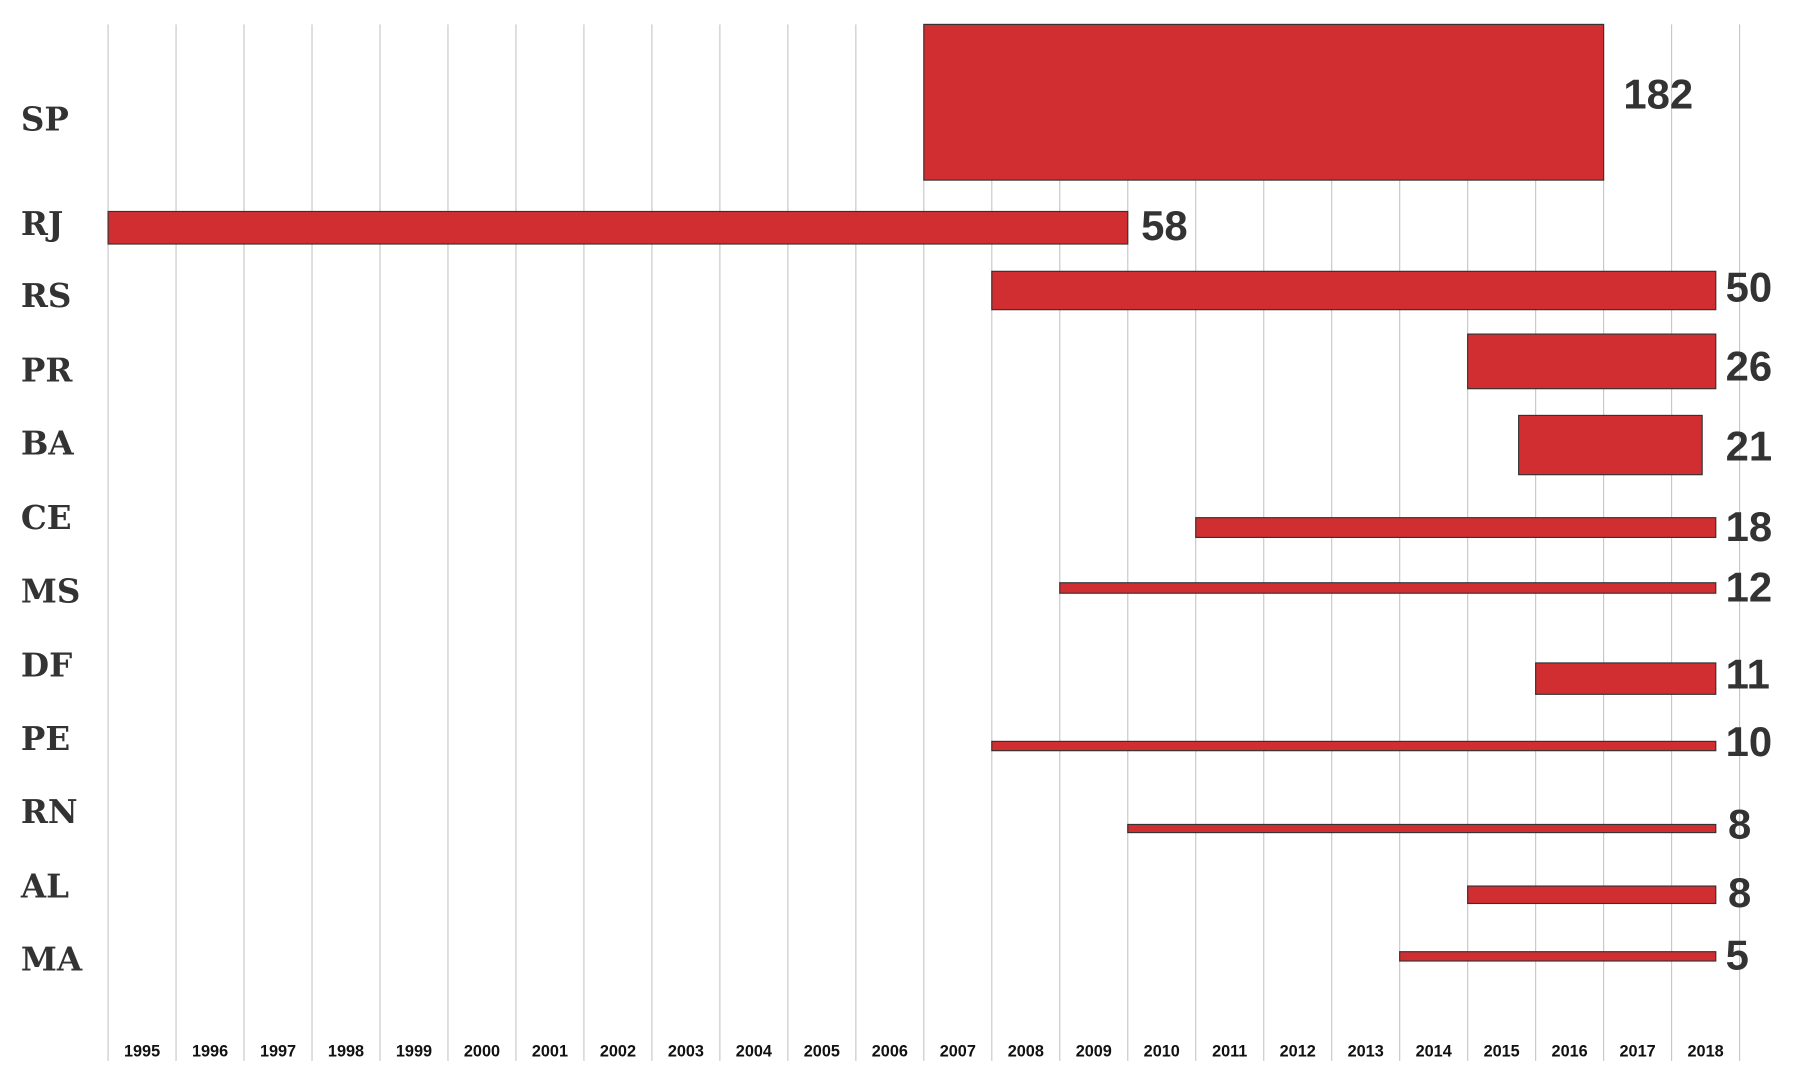 This screenshot has height=1083, width=1800. Describe the element at coordinates (46, 295) in the screenshot. I see `row-label: RS` at that location.